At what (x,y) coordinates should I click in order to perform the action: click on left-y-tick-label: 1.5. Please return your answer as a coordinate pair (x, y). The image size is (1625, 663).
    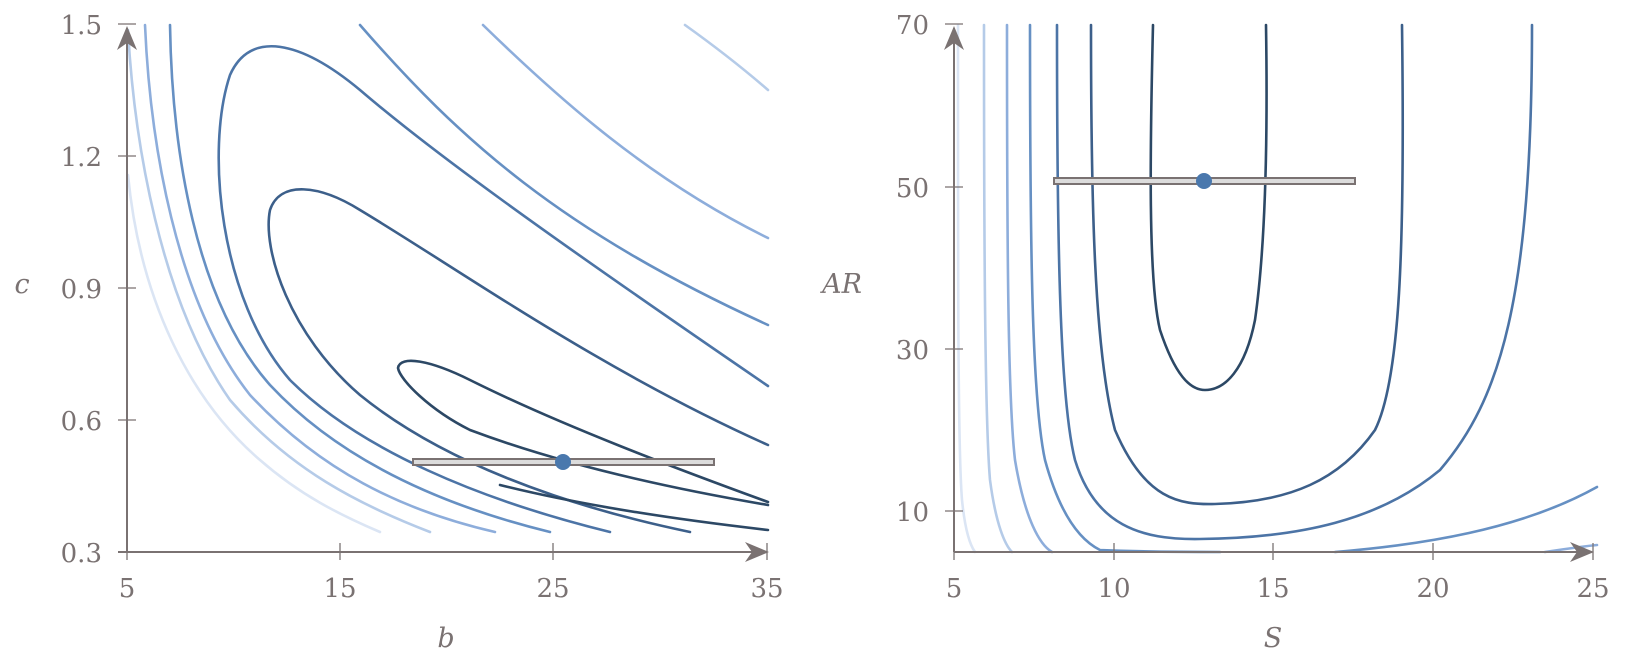
    Looking at the image, I should click on (81, 26).